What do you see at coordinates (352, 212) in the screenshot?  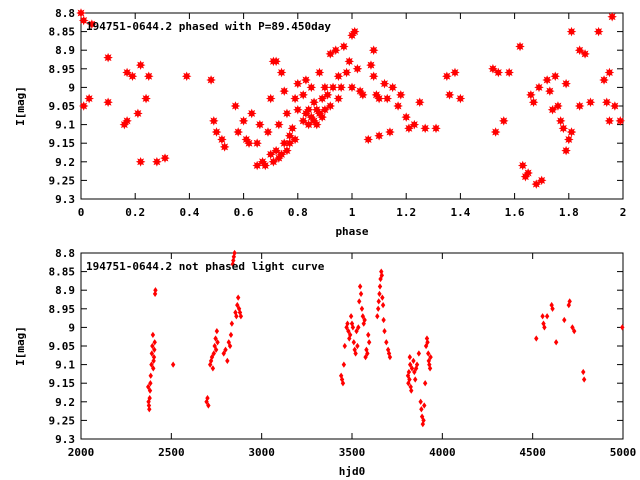 I see `x-tick-label: 1` at bounding box center [352, 212].